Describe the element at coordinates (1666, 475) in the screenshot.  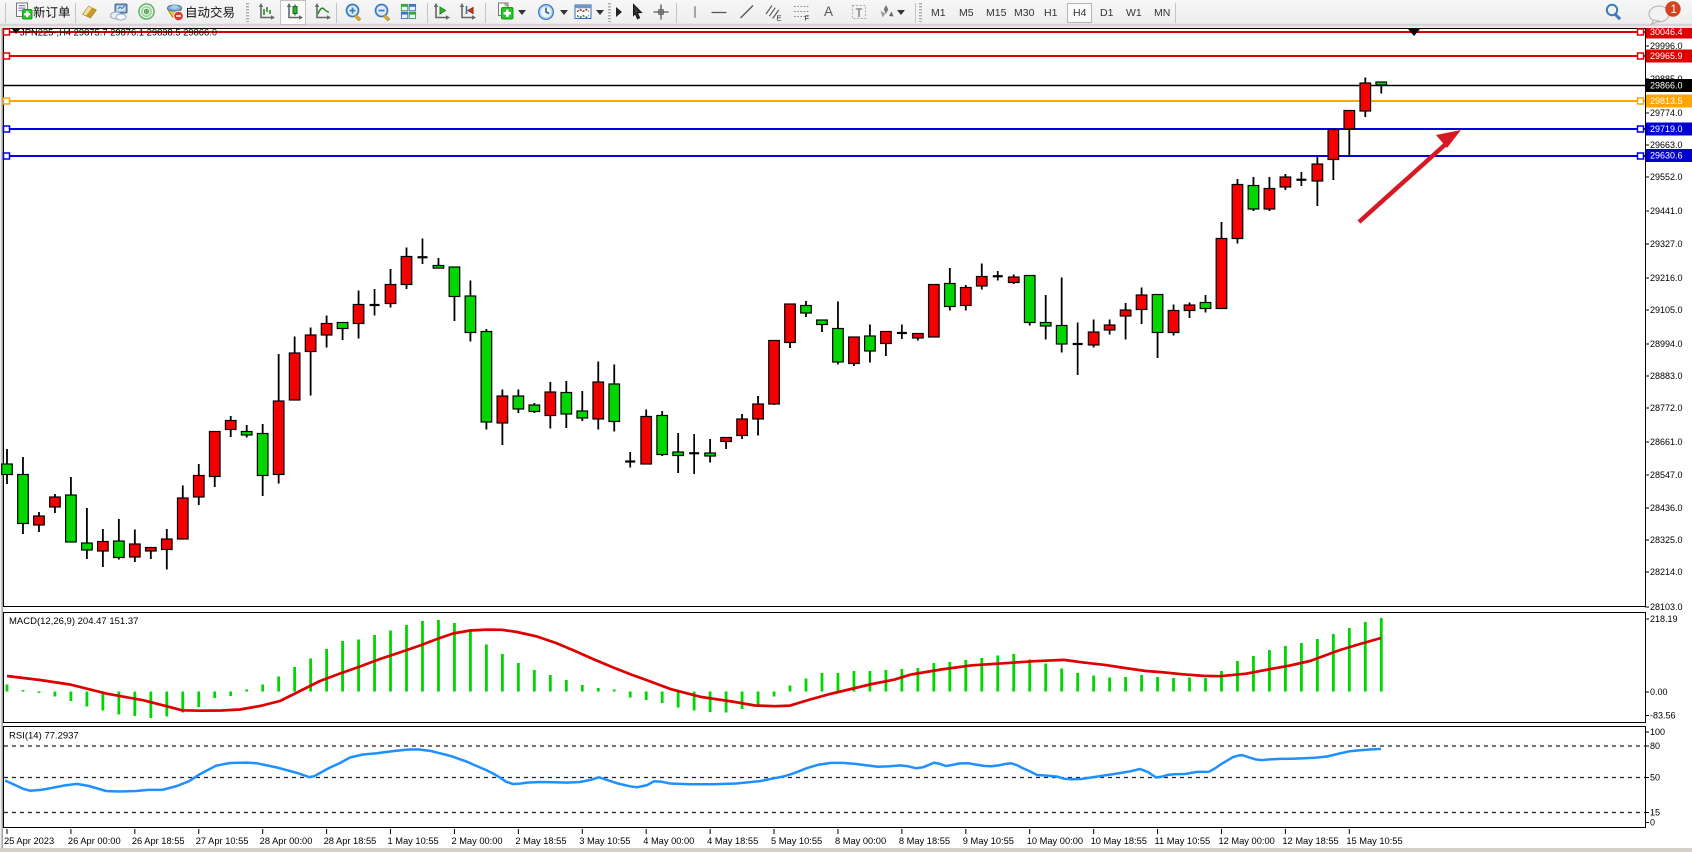
I see `svg-text: 28547.0` at that location.